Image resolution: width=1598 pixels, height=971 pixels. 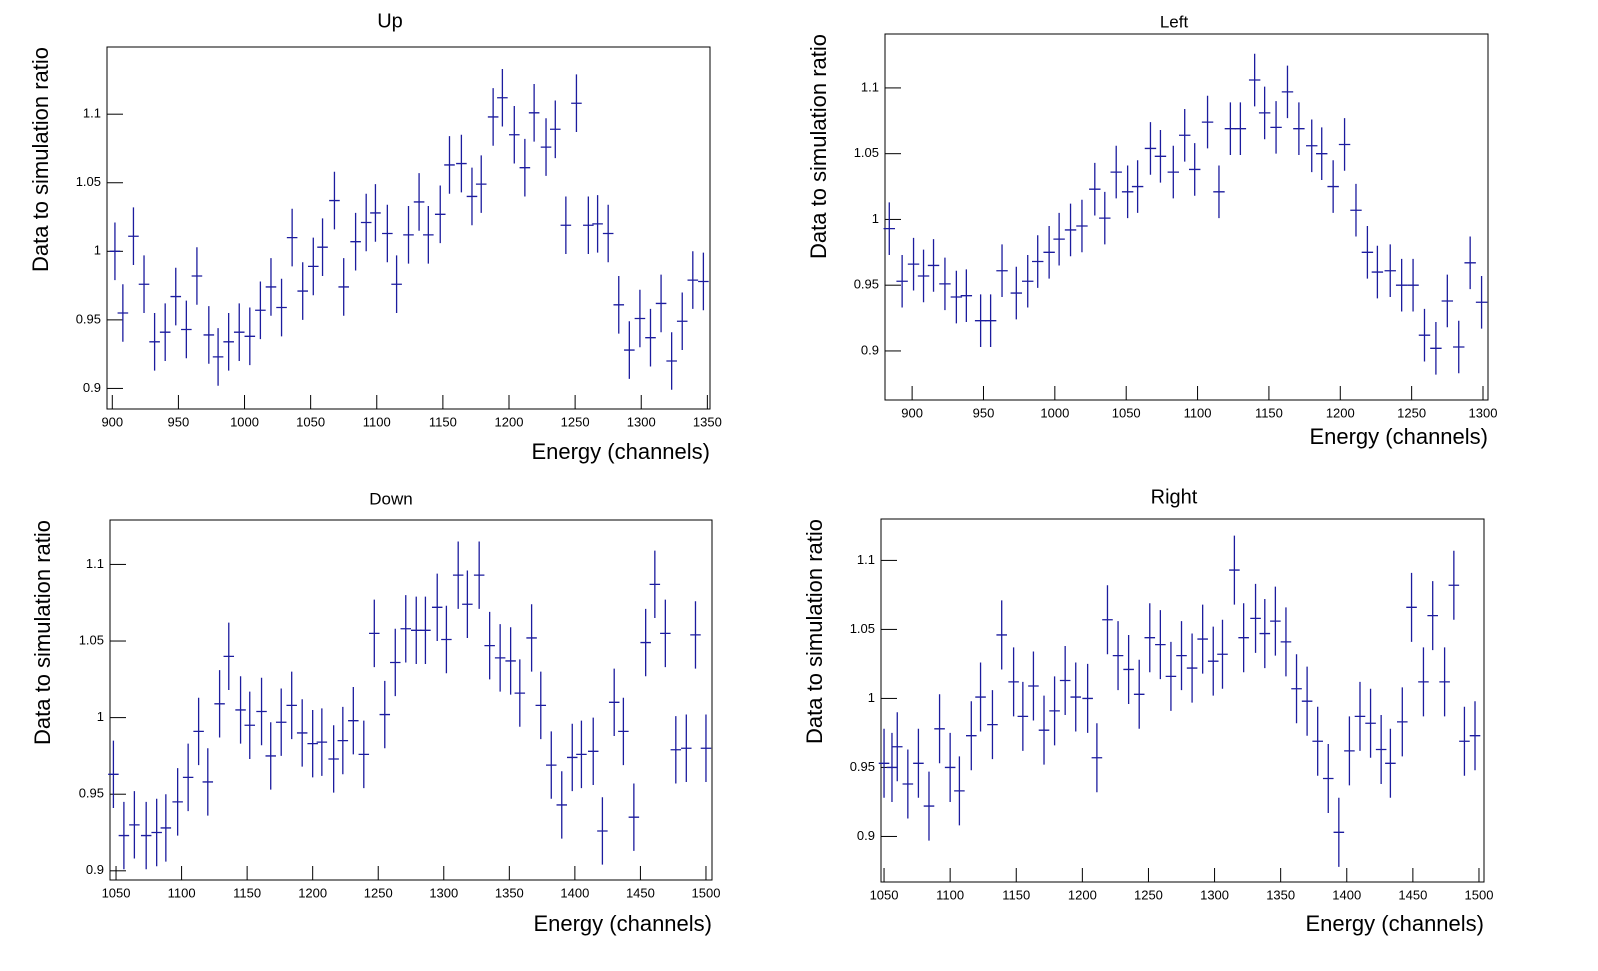 What do you see at coordinates (866, 284) in the screenshot?
I see `y-tick-label: 0.95` at bounding box center [866, 284].